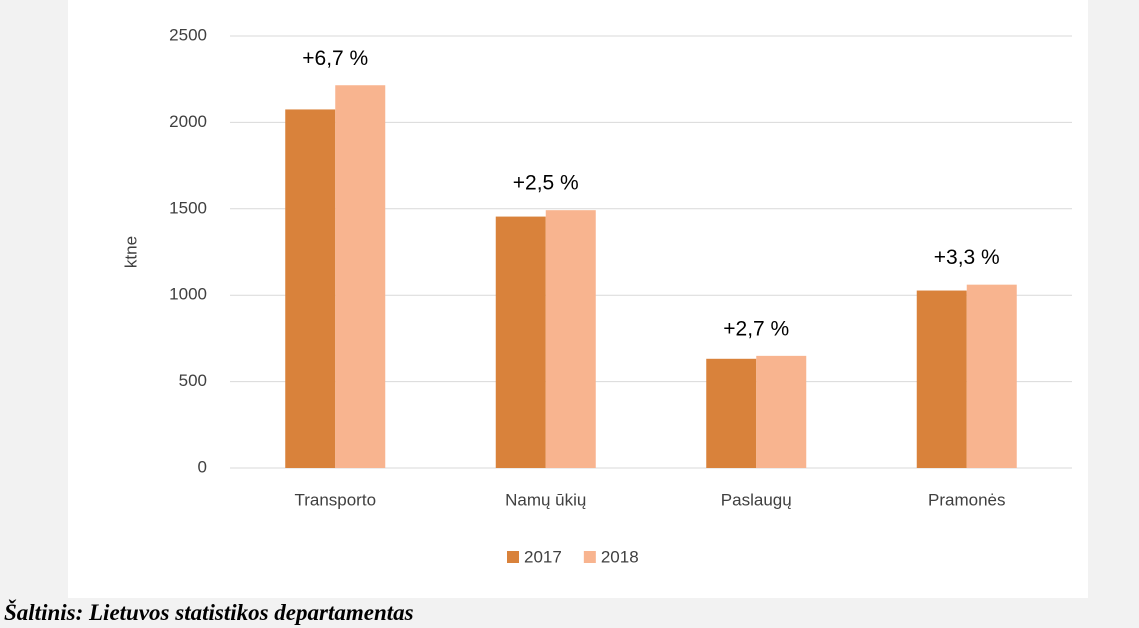 Image resolution: width=1139 pixels, height=628 pixels. Describe the element at coordinates (188, 34) in the screenshot. I see `y-tick-label: 2500` at that location.